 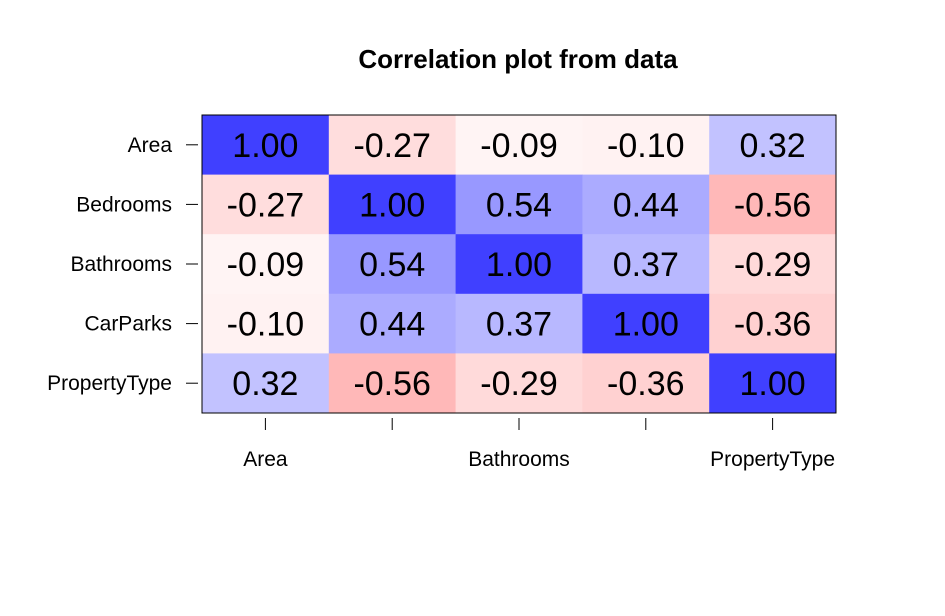 I want to click on y-tick-label: Bathrooms, so click(x=121, y=264).